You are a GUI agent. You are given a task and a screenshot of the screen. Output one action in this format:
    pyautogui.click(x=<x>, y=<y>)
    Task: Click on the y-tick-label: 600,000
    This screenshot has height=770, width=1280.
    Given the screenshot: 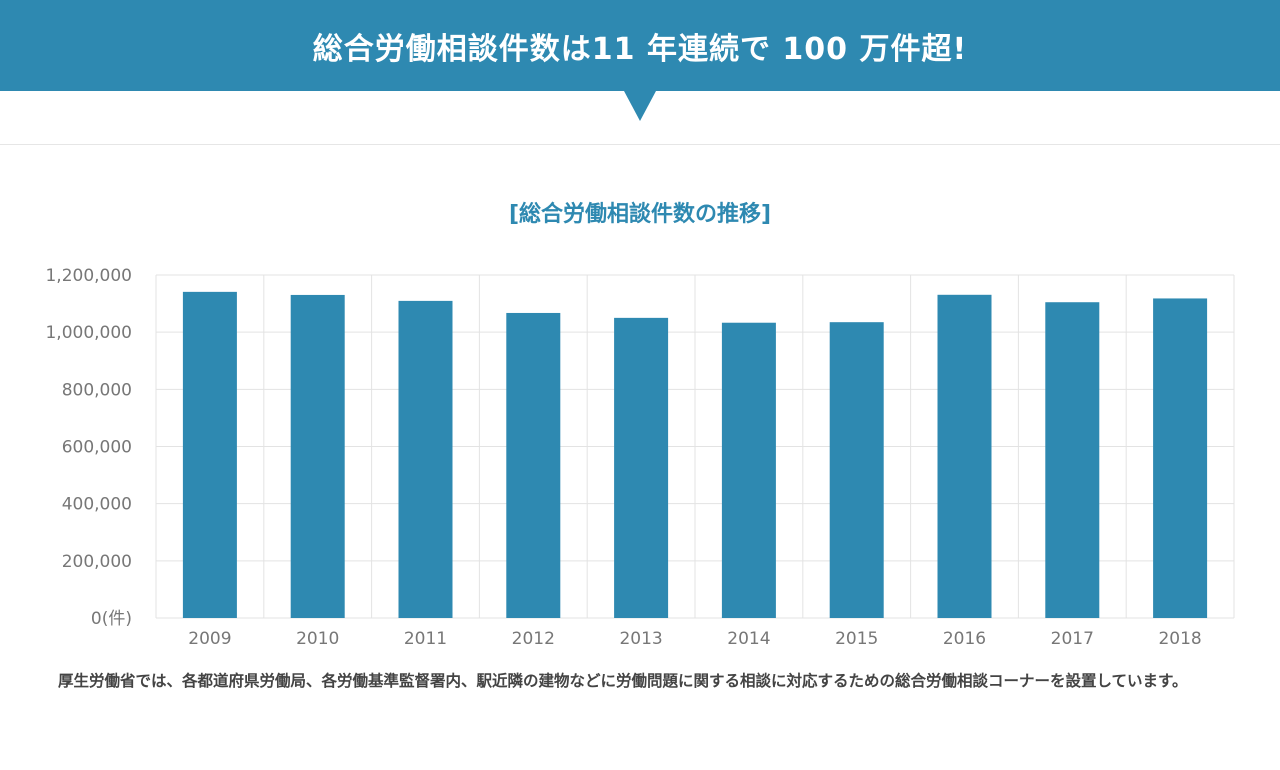 What is the action you would take?
    pyautogui.click(x=97, y=448)
    